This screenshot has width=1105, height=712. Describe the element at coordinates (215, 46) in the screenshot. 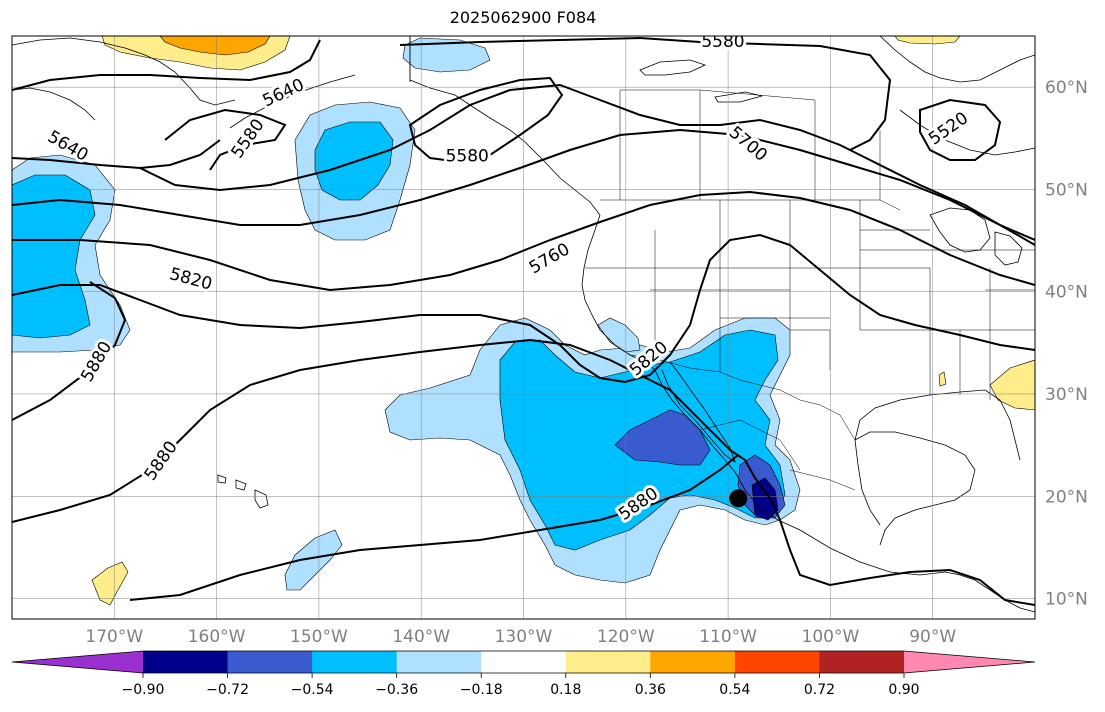

I see `positive-anomaly-bering-orange` at that location.